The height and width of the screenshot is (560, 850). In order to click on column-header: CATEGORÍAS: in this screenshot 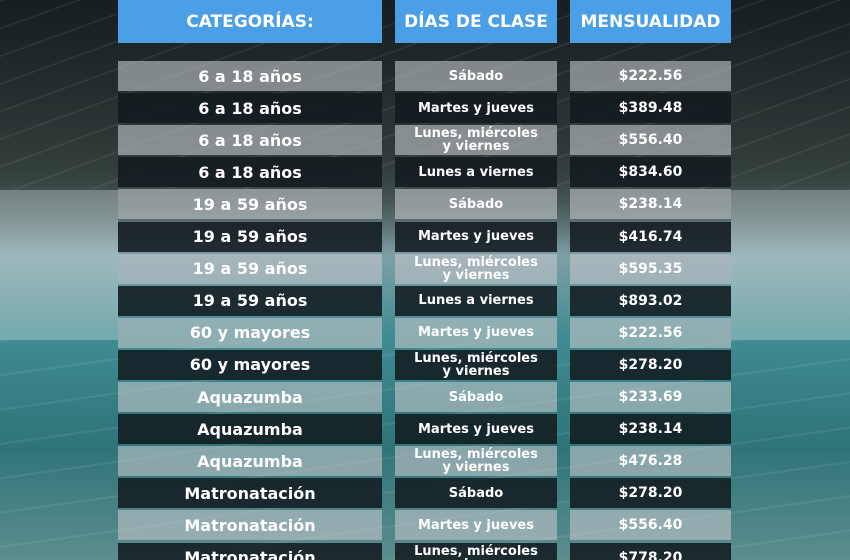, I will do `click(250, 21)`.